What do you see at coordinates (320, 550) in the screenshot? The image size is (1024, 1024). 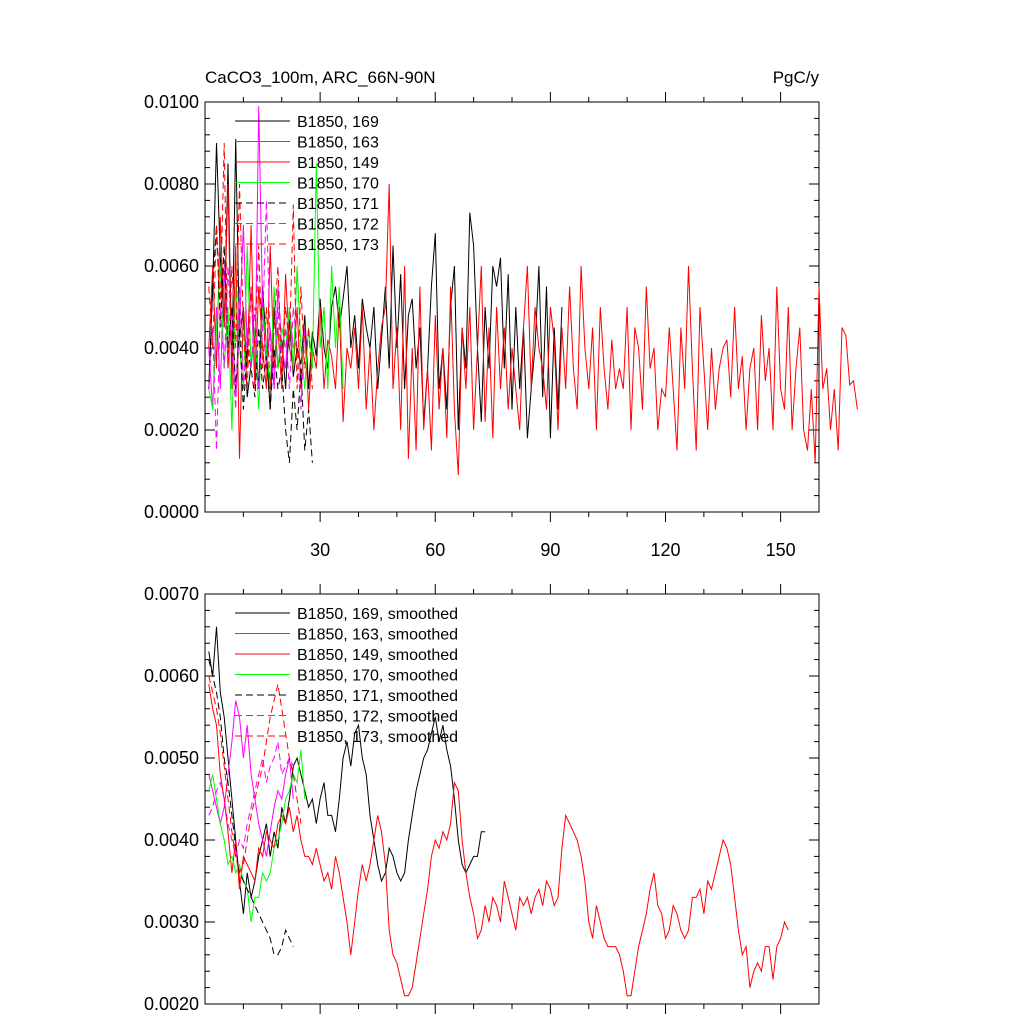 I see `x-tick-label: 30` at bounding box center [320, 550].